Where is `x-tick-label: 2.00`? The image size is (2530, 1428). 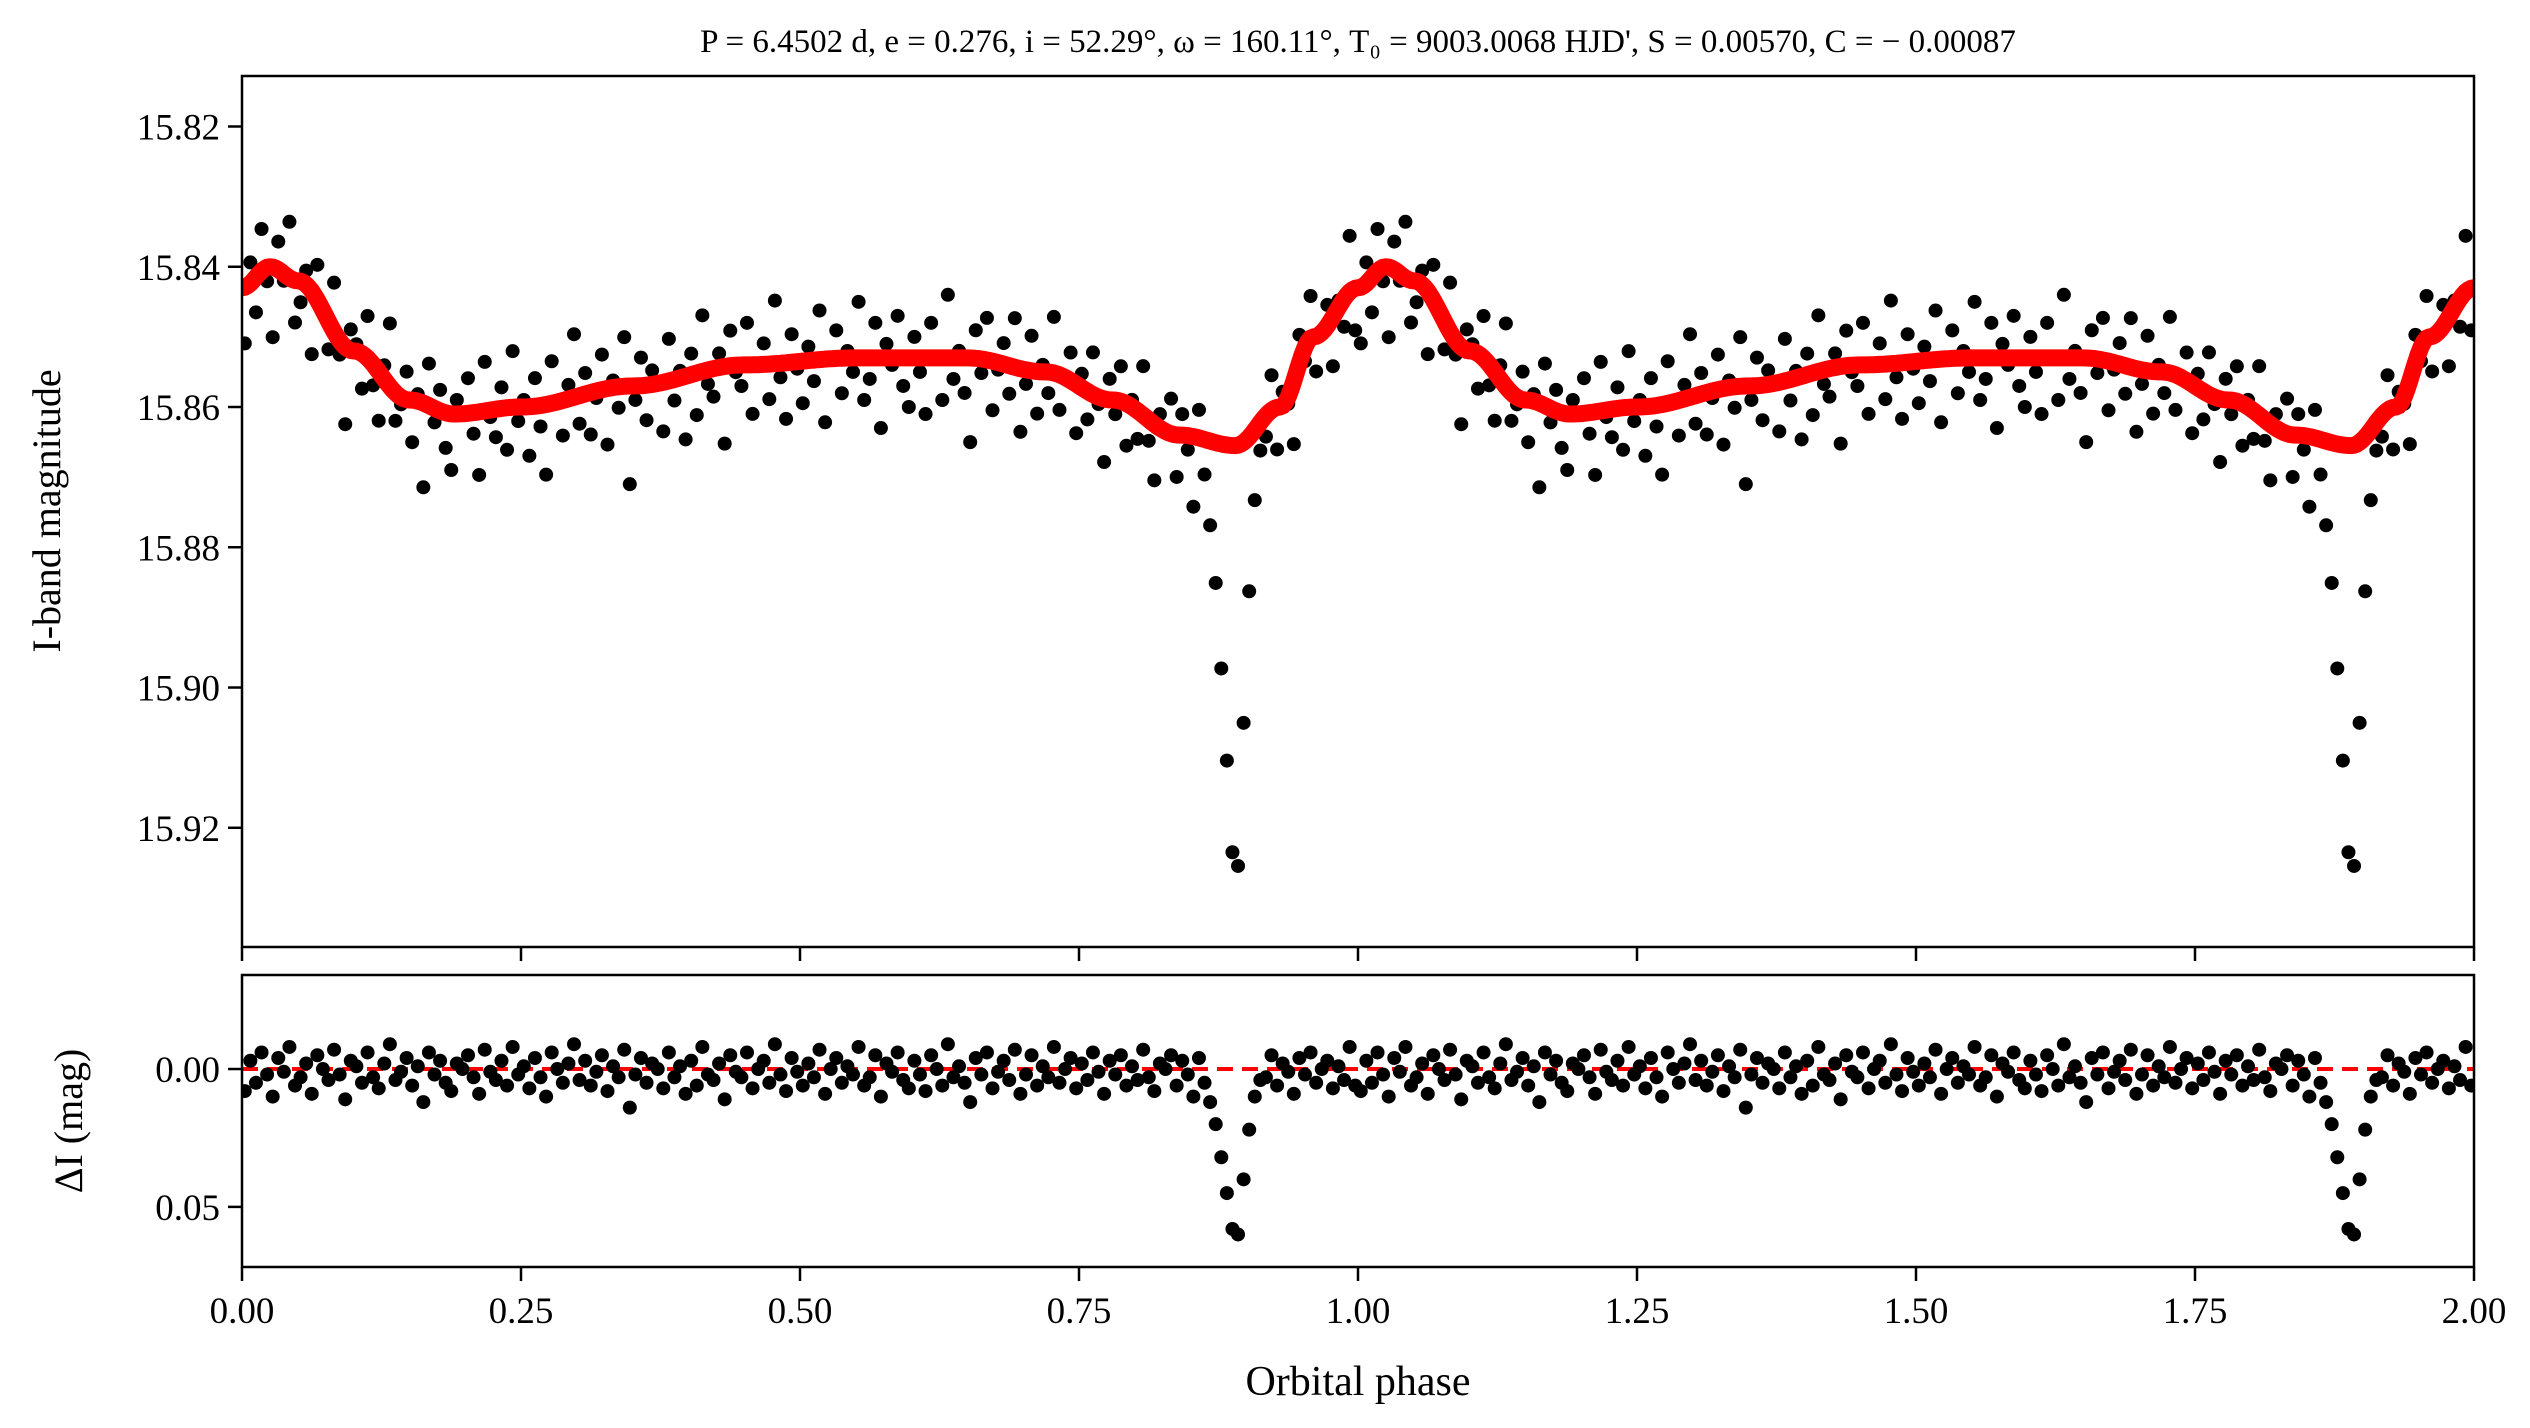 x-tick-label: 2.00 is located at coordinates (2474, 1311).